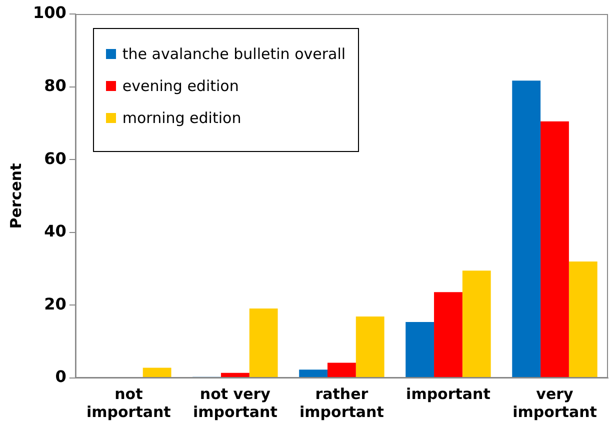 This screenshot has height=432, width=610. I want to click on x-tick-label: very important, so click(554, 402).